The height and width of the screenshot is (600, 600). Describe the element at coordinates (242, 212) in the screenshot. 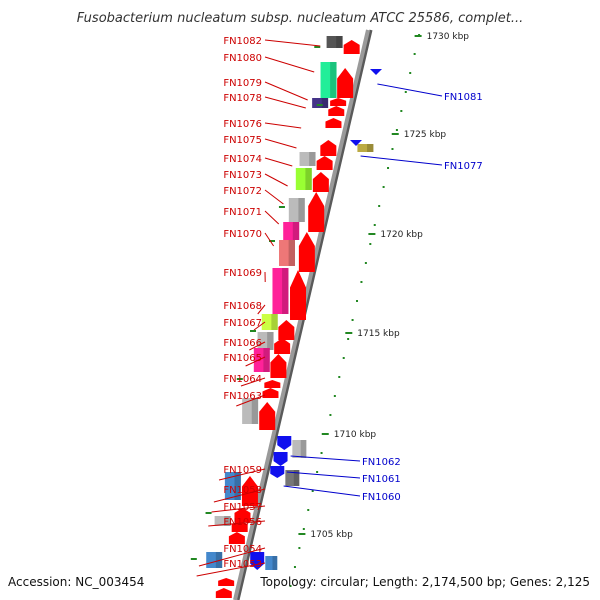

I see `gene-label-fn1071: FN1071` at that location.